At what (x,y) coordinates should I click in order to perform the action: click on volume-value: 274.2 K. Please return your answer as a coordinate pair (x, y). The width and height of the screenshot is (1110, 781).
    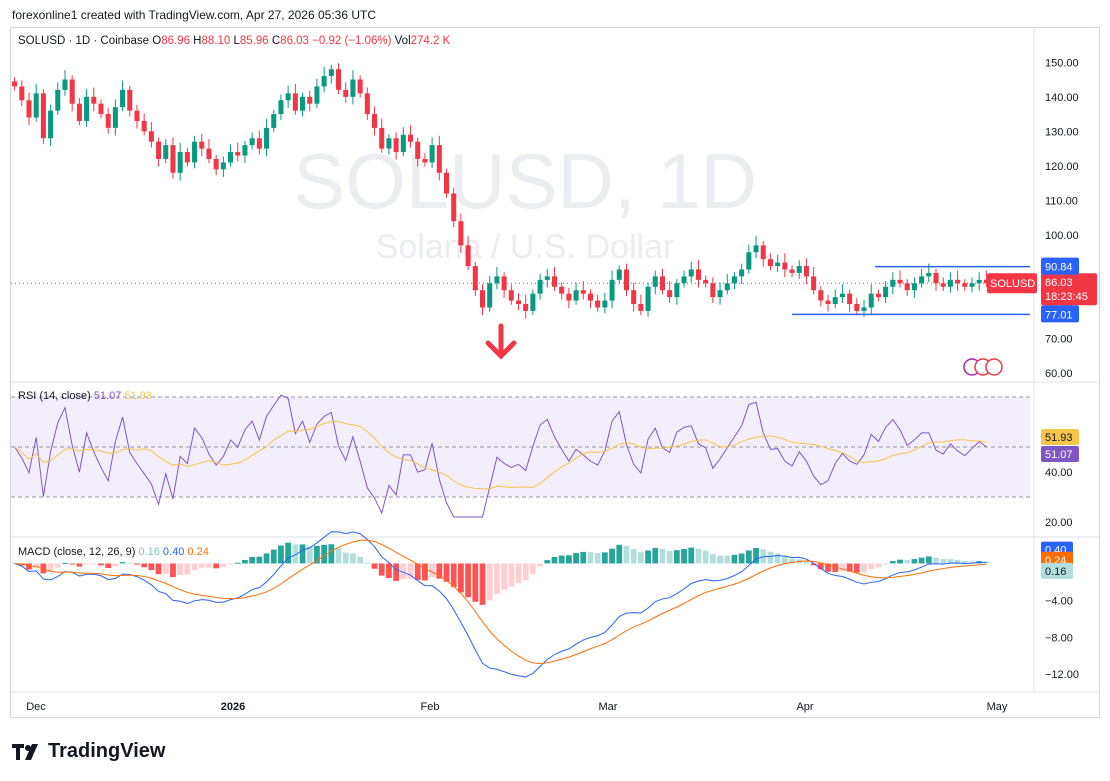
    Looking at the image, I should click on (430, 41).